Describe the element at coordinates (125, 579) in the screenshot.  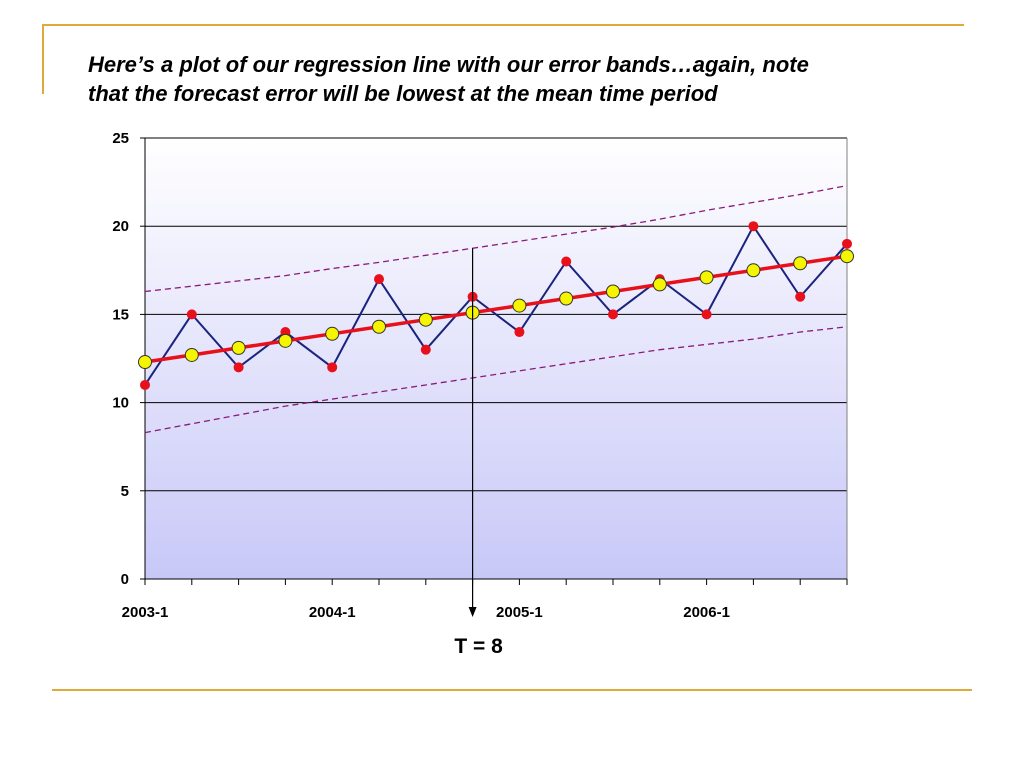
I see `y-tick-label: 0` at that location.